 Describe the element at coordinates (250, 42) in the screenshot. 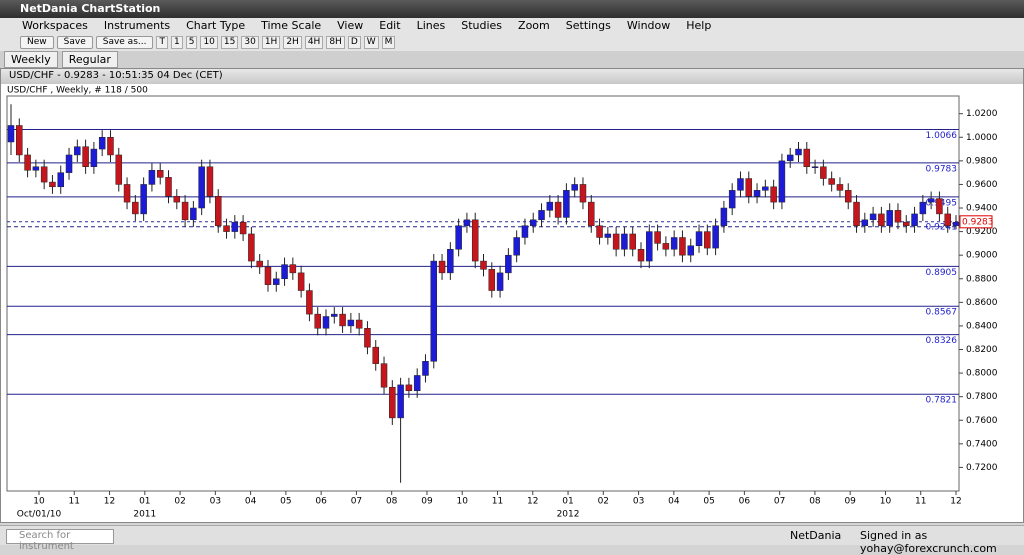

I see `timeframe-button: 30` at that location.